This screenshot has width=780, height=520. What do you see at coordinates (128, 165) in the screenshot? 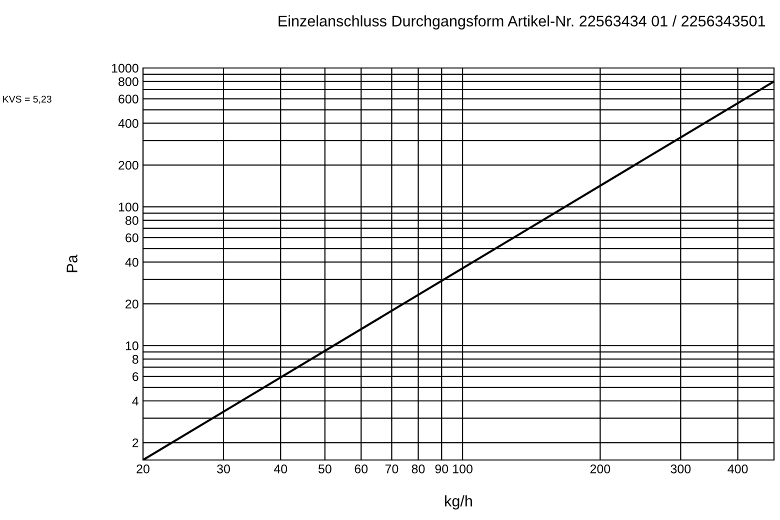
I see `y-tick-label: 200` at bounding box center [128, 165].